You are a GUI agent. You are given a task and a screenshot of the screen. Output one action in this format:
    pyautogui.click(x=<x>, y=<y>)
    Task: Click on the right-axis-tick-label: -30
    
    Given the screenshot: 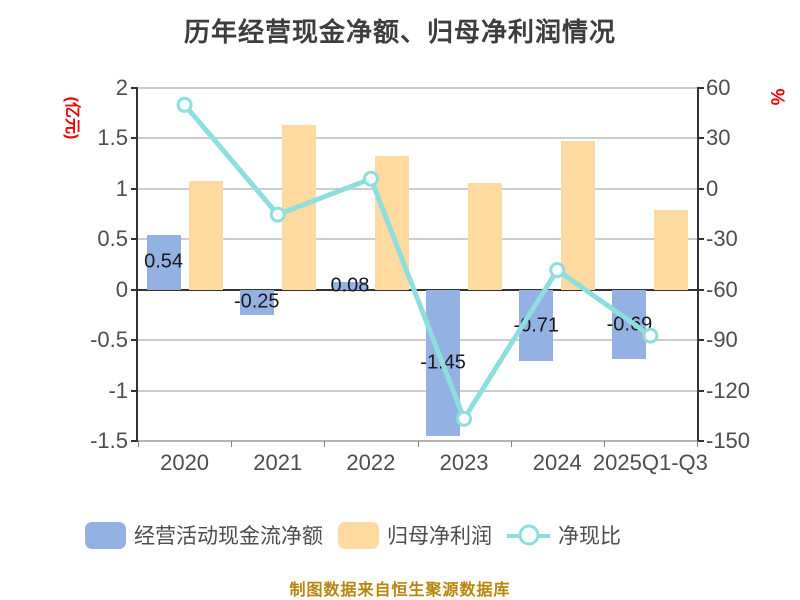 What is the action you would take?
    pyautogui.click(x=722, y=239)
    